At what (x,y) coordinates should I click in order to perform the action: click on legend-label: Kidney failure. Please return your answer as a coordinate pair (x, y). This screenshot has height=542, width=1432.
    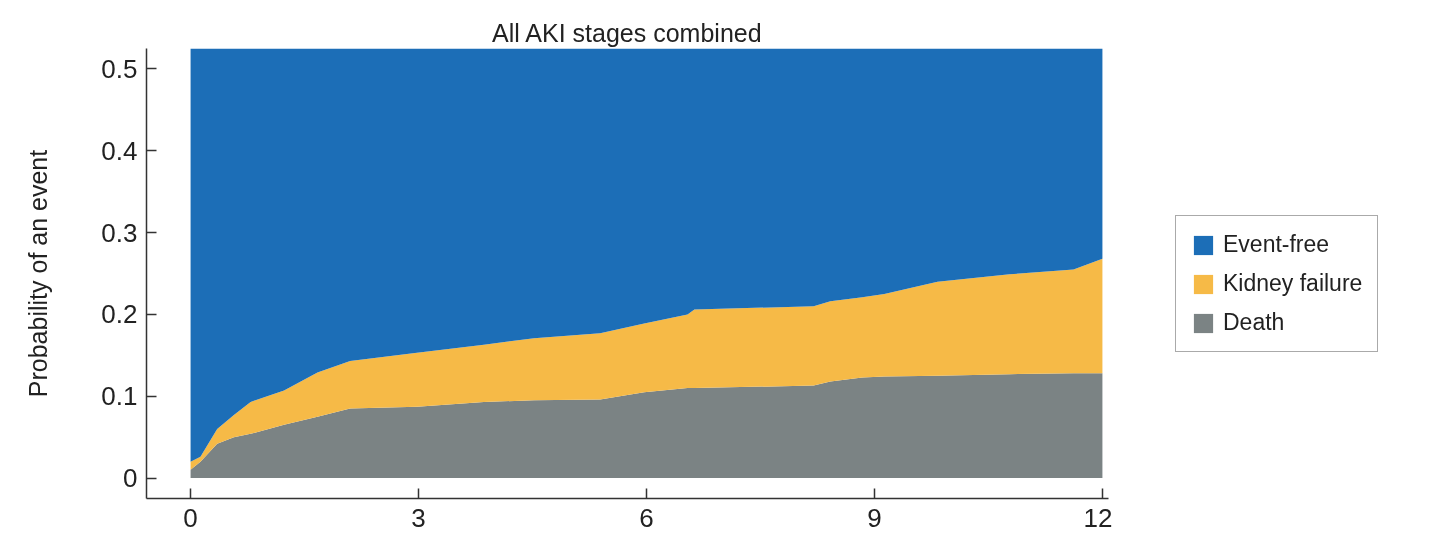
    Looking at the image, I should click on (1293, 283).